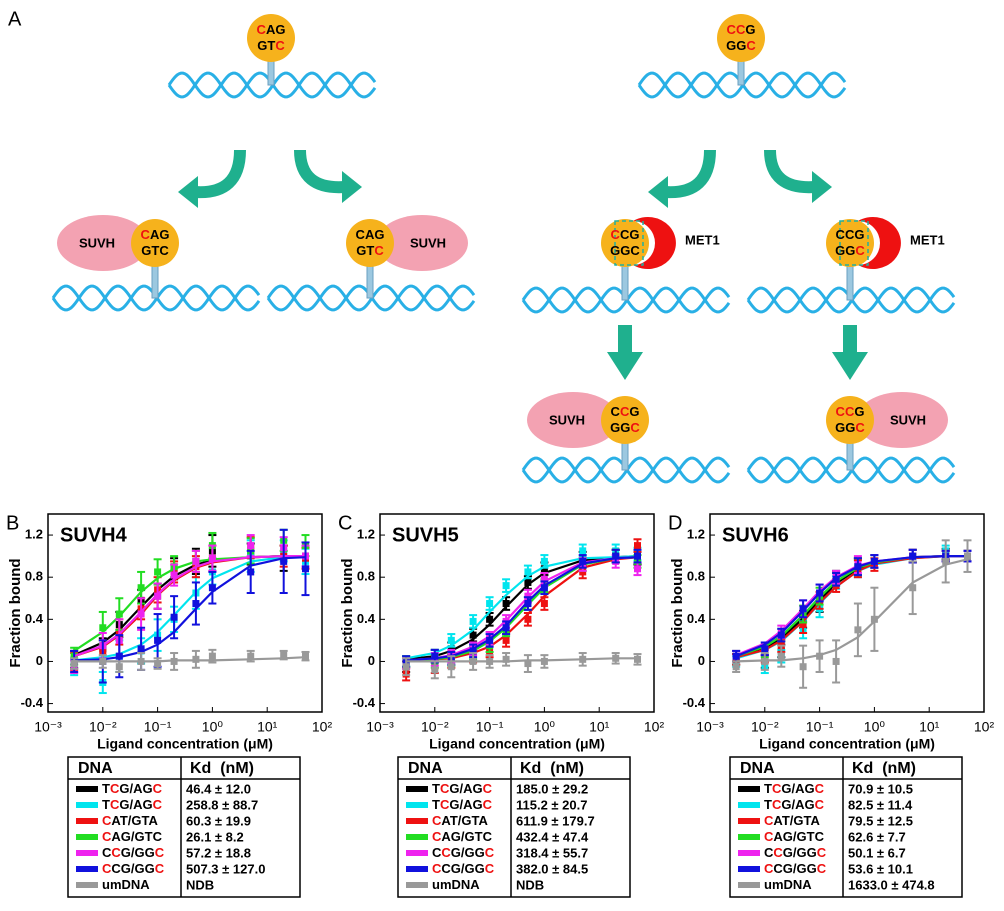 Image resolution: width=1004 pixels, height=911 pixels. I want to click on suvh-protein, so click(422, 243).